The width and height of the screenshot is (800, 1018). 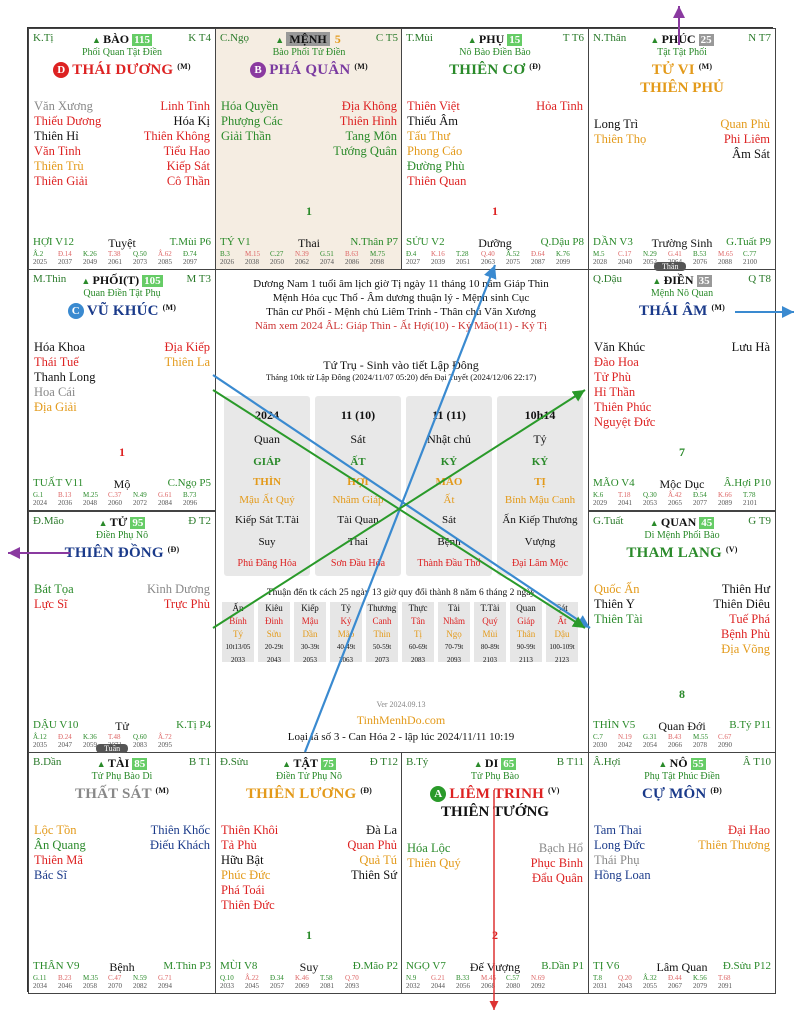 What do you see at coordinates (673, 70) in the screenshot?
I see `main-star-name: TỬ VI` at bounding box center [673, 70].